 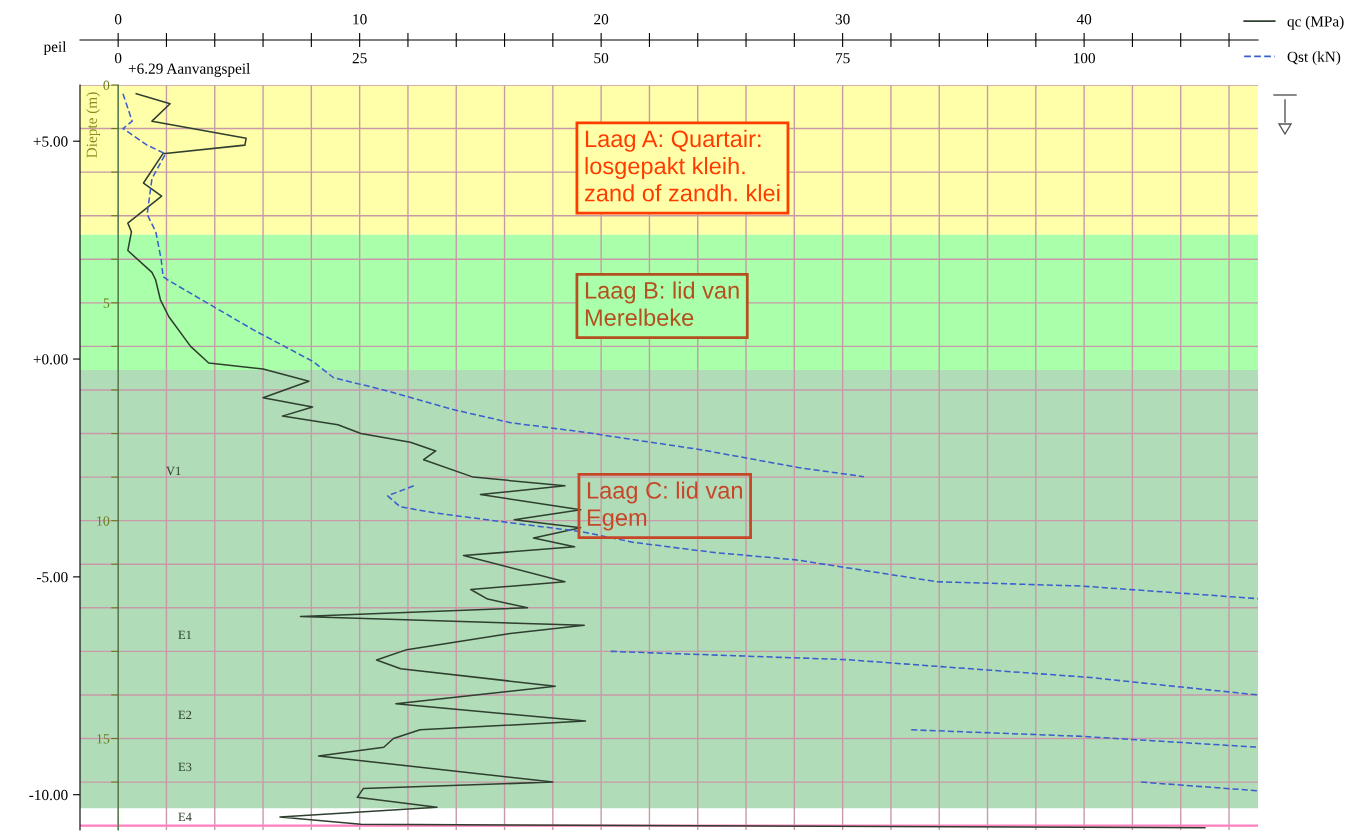 I want to click on annotation: Laag A: Quartair: losgepakt kleih. zand of zandh. klei, so click(x=682, y=165).